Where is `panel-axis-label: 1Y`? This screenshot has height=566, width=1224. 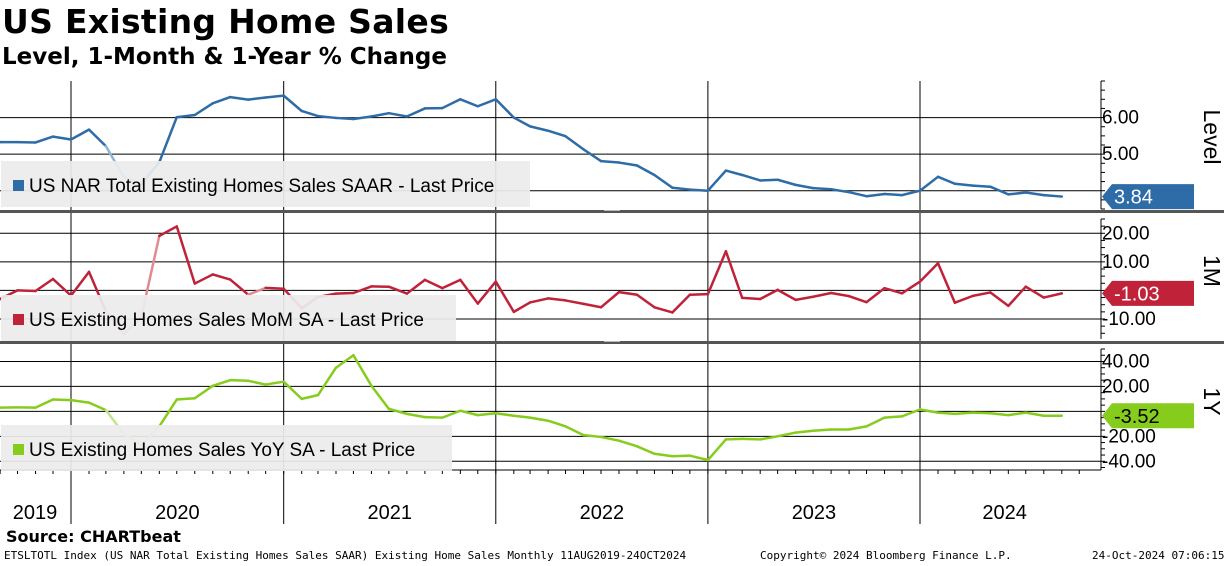
panel-axis-label: 1Y is located at coordinates (1211, 401).